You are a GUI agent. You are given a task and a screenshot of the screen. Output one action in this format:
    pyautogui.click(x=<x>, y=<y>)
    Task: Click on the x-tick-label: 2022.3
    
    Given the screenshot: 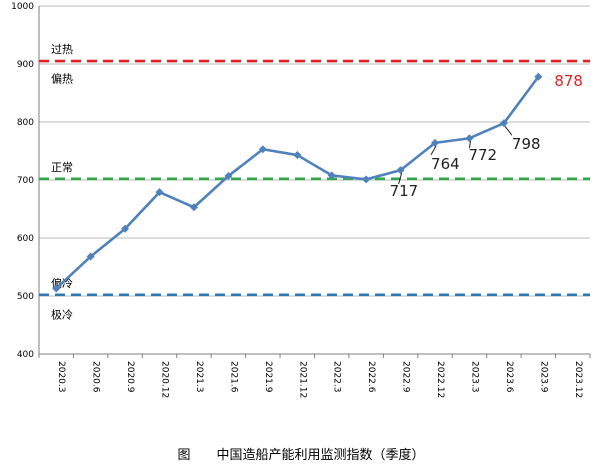 What is the action you would take?
    pyautogui.click(x=337, y=377)
    